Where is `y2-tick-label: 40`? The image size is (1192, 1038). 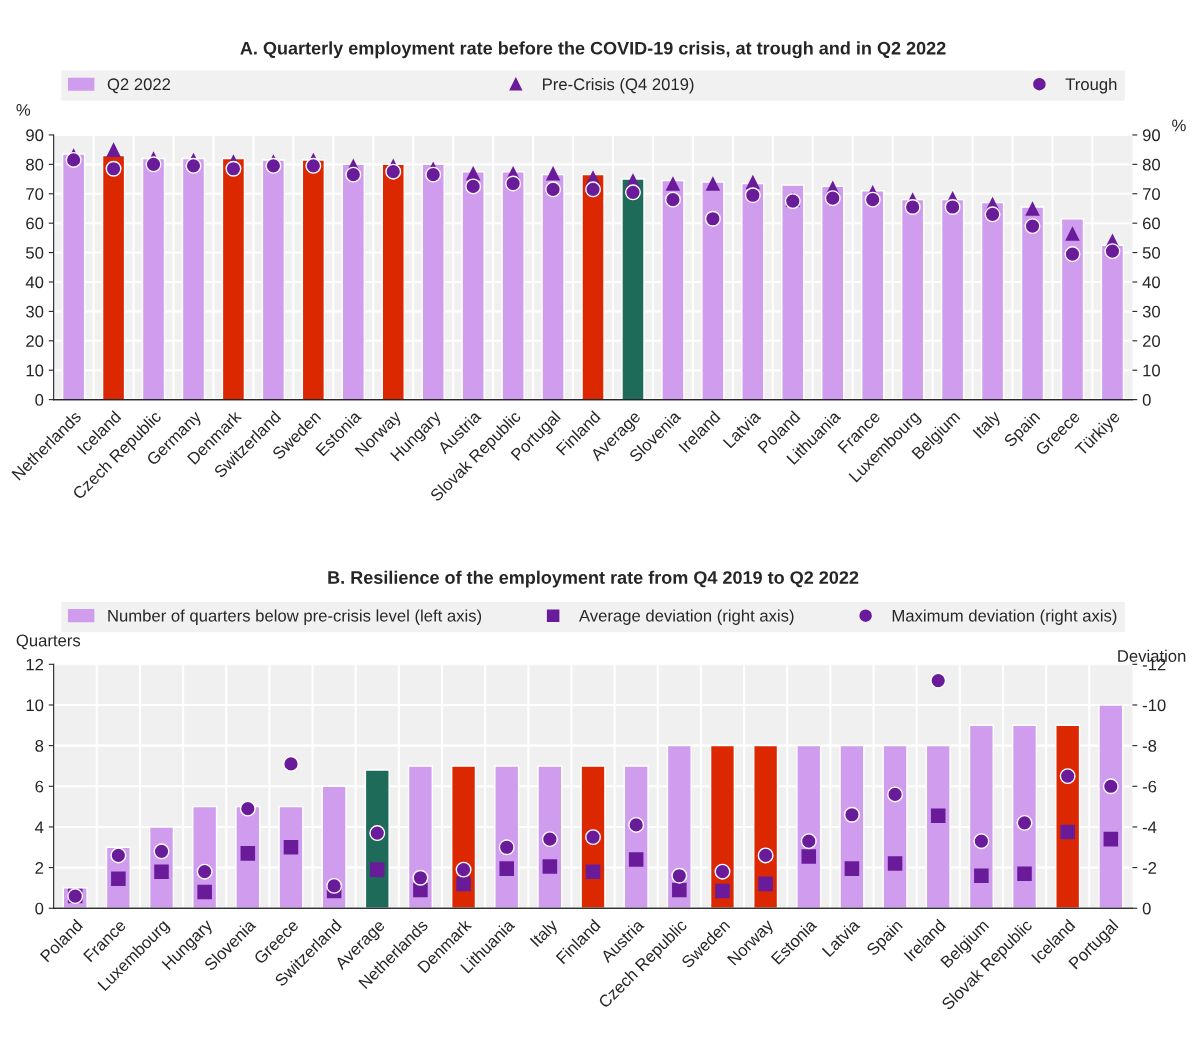 y2-tick-label: 40 is located at coordinates (1151, 282).